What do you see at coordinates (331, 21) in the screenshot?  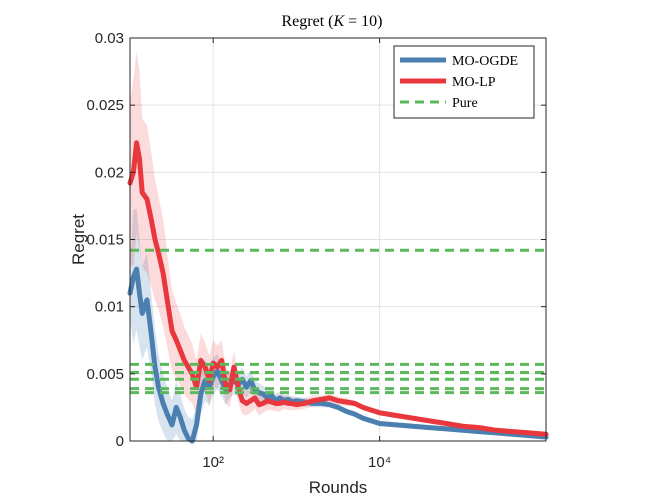 I see `chart-title: Regret (K = 10)` at bounding box center [331, 21].